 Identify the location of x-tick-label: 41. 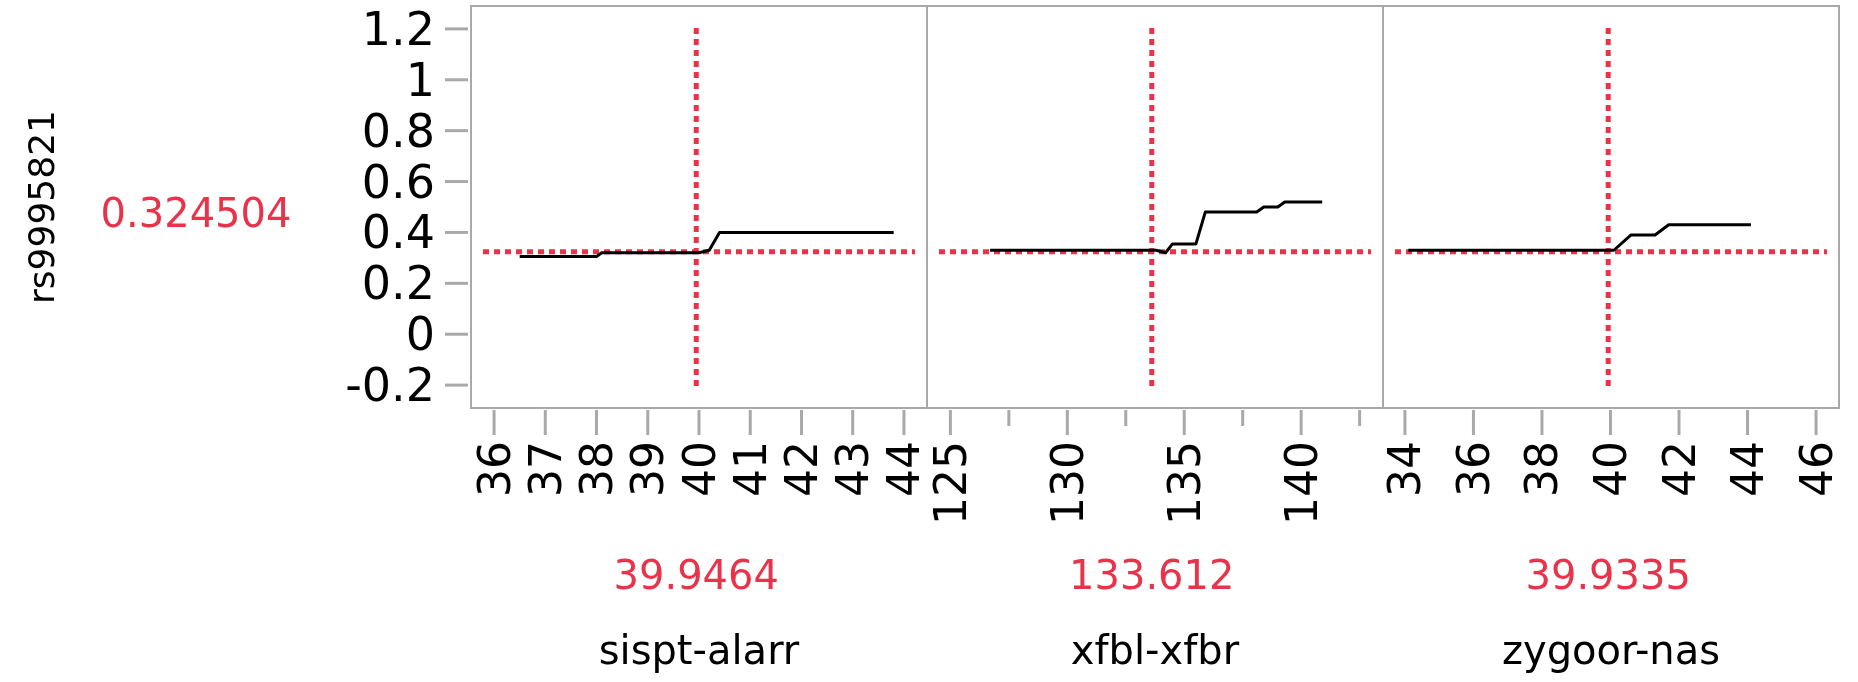
(750, 469).